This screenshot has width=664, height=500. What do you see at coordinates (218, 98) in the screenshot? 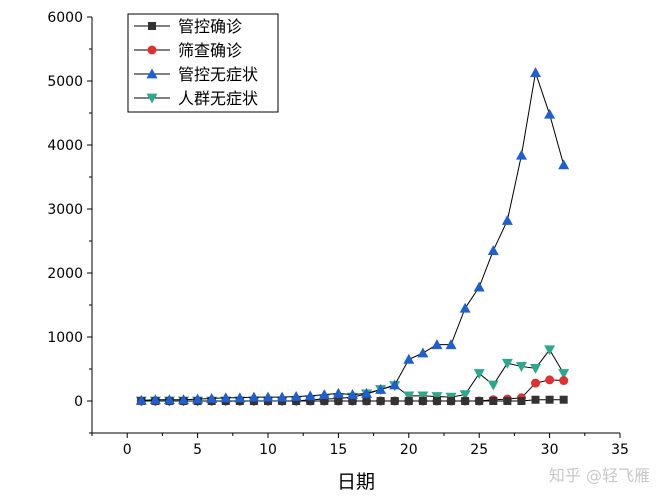
I see `legend-label: 人群无症状` at bounding box center [218, 98].